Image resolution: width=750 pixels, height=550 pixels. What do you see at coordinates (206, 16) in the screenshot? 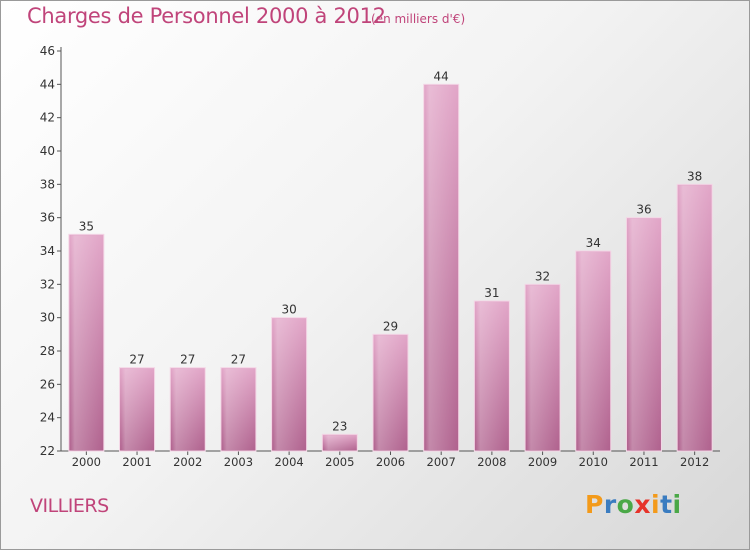
I see `chart-title: Charges de Personnel 2000 à 2012` at bounding box center [206, 16].